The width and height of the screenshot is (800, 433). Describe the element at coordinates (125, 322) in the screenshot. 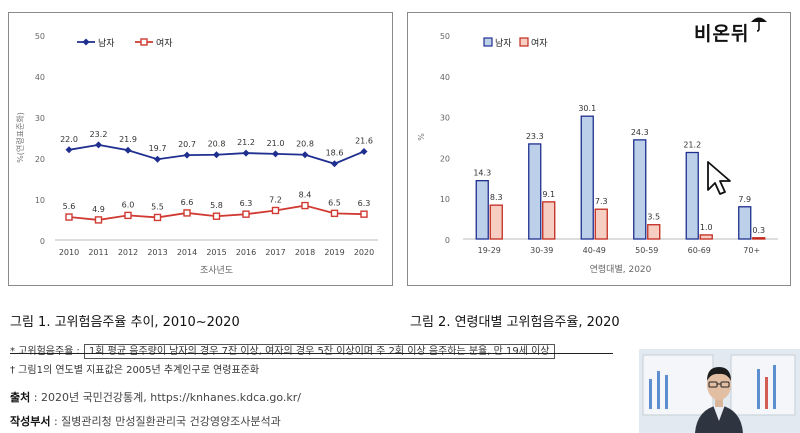

I see `figure-1-caption: 그림 1. 고위험음주율 추이, 2010~2020` at that location.